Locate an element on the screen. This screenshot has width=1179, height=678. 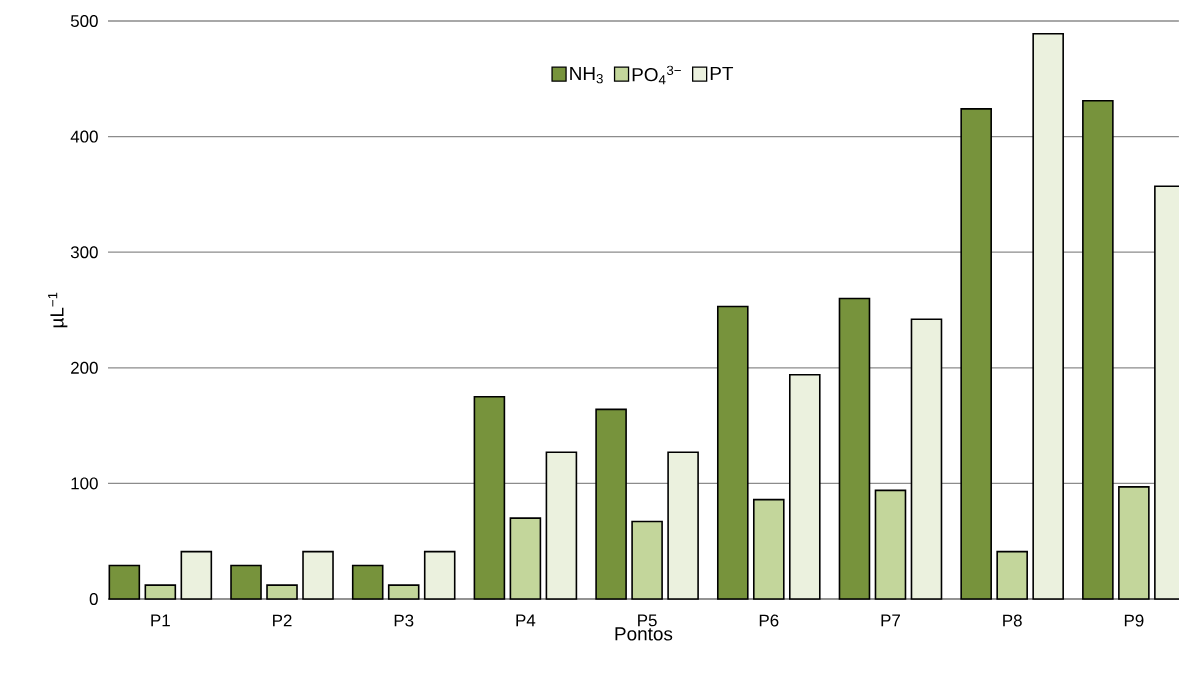
y-tick-label: 200 is located at coordinates (84, 367).